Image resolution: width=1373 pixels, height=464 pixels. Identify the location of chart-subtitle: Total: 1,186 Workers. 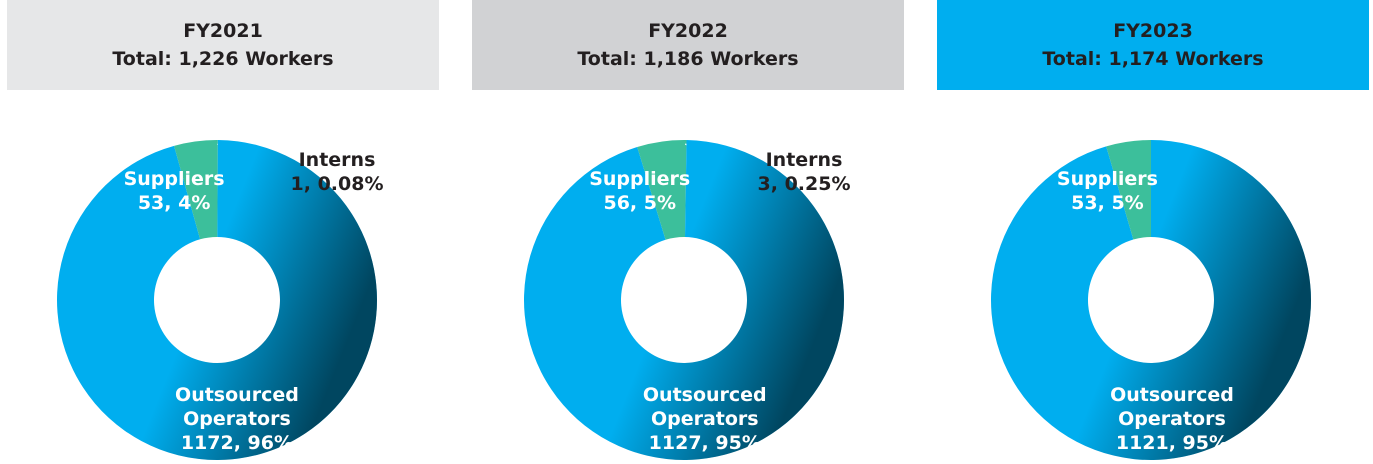
(688, 59).